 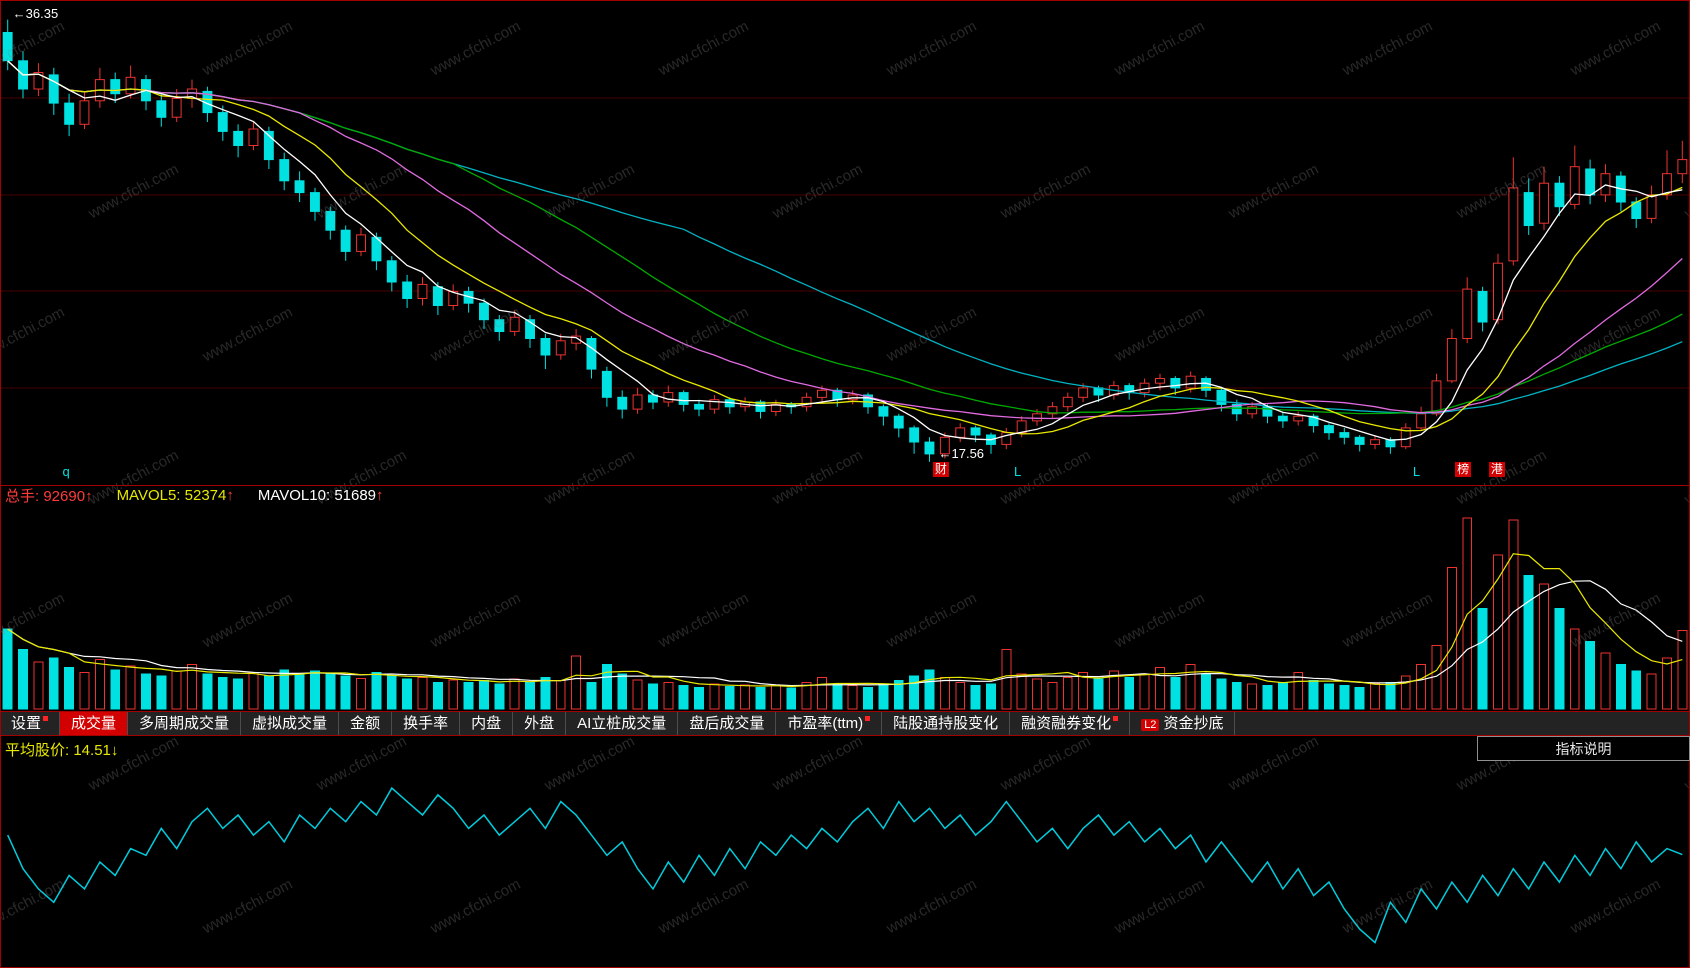 I want to click on tab-label: 虚拟成交量, so click(x=290, y=723).